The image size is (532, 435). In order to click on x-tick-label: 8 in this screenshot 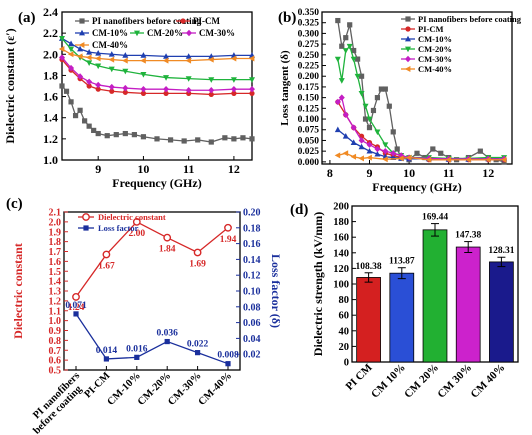, I will do `click(330, 173)`.